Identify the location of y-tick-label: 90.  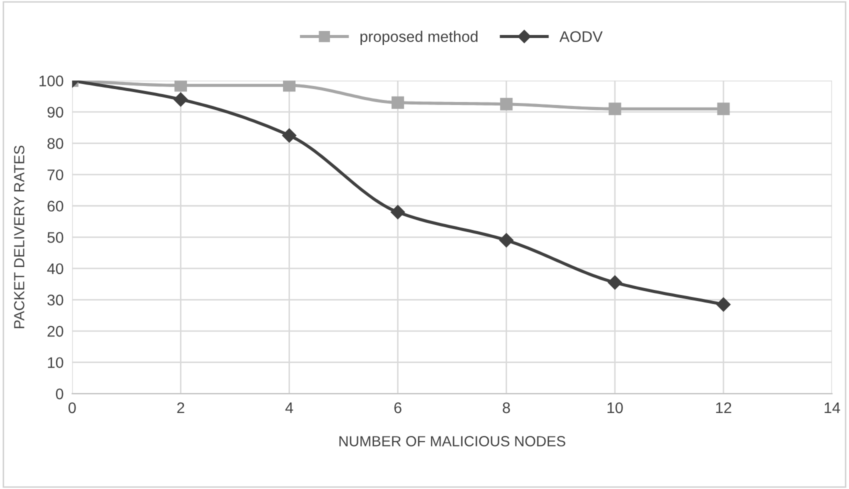
(56, 112).